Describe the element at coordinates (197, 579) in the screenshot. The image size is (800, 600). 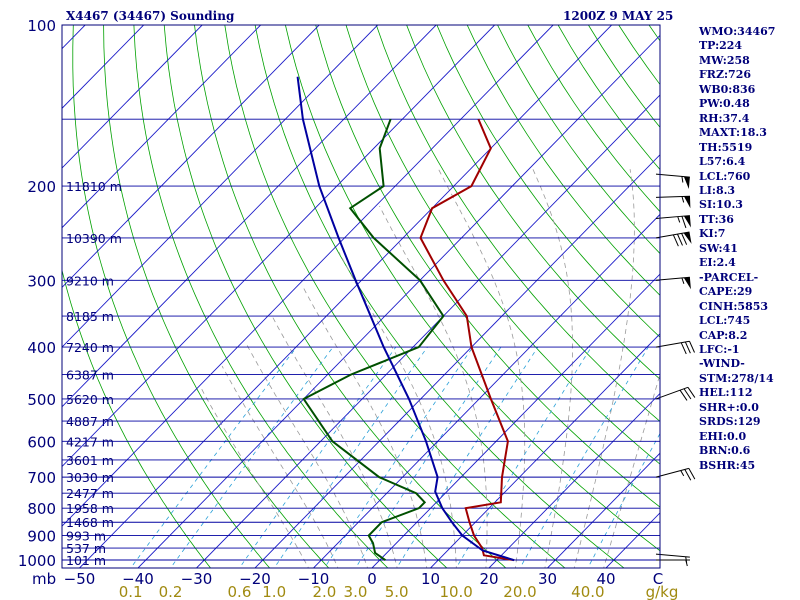
I see `temperature-tick-label: −30` at that location.